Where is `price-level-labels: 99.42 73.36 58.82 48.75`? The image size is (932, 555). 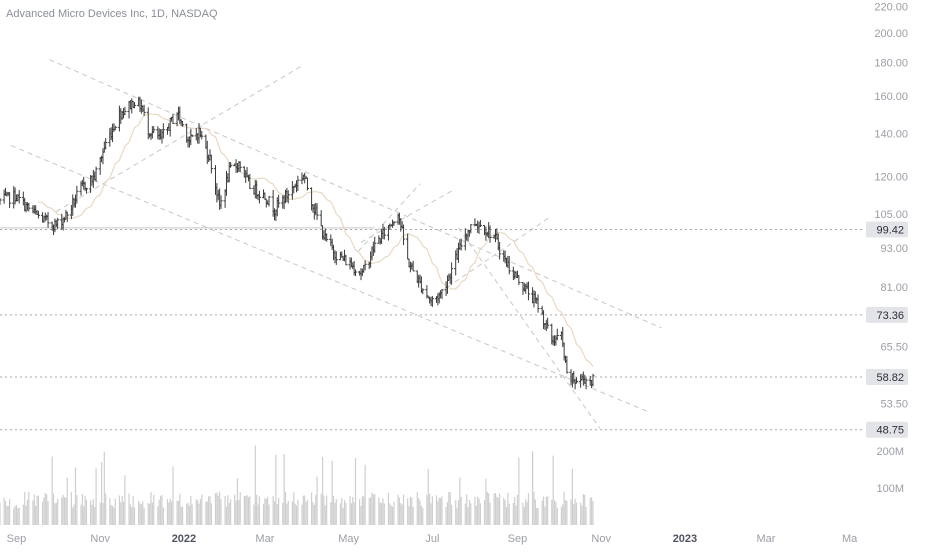
price-level-labels: 99.42 73.36 58.82 48.75 is located at coordinates (887, 329).